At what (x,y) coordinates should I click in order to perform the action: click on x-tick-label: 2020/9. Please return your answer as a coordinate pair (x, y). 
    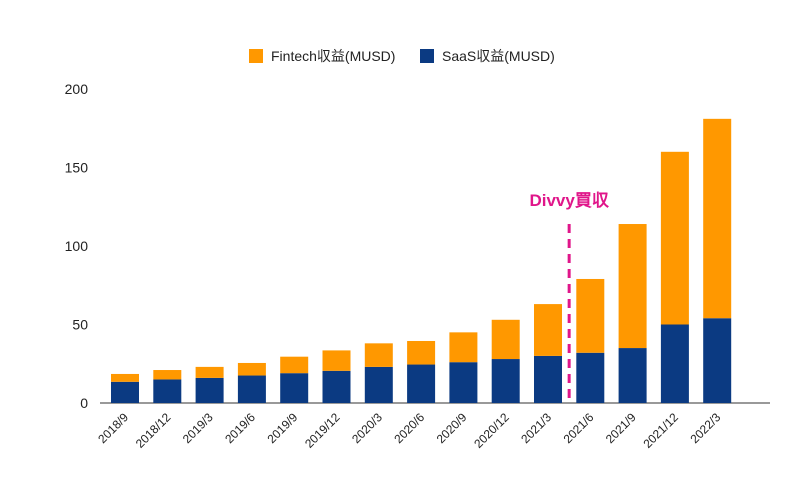
    Looking at the image, I should click on (452, 428).